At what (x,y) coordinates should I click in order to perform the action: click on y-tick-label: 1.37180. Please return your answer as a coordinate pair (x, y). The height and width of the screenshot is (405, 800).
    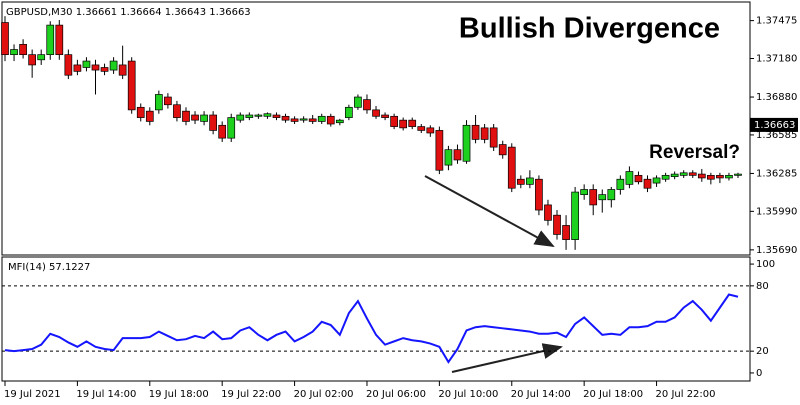
    Looking at the image, I should click on (776, 59).